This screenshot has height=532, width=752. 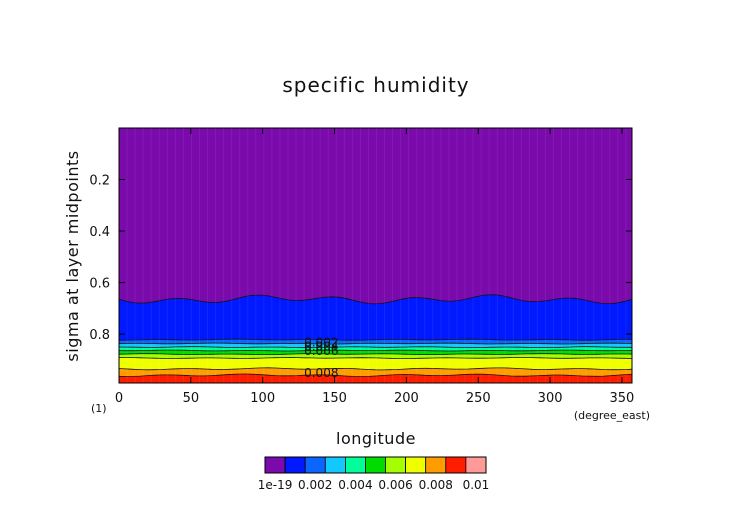 What do you see at coordinates (99, 335) in the screenshot?
I see `y-tick-label: 0.8` at bounding box center [99, 335].